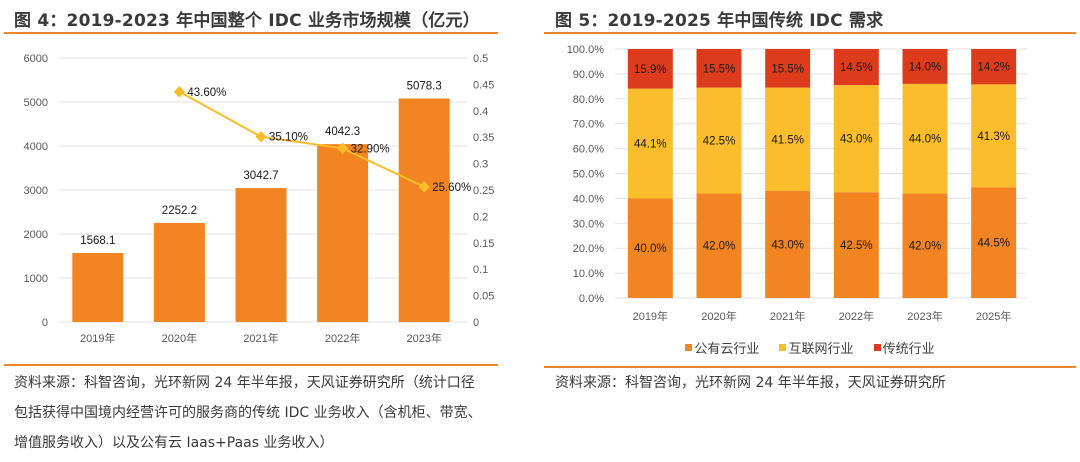  I want to click on secondary-y-tick-label: 0.45, so click(483, 85).